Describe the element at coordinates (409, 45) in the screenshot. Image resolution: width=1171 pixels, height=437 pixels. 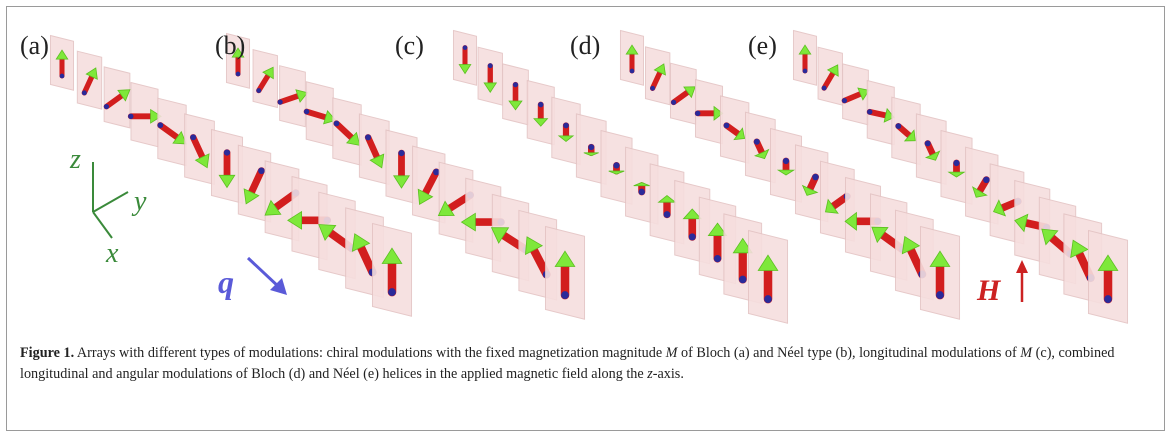
I see `panel-label: (c)` at that location.